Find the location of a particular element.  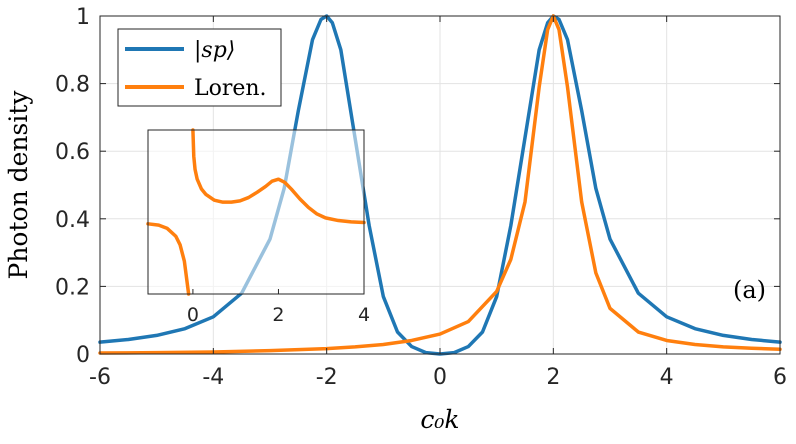

inset-background is located at coordinates (256, 212).